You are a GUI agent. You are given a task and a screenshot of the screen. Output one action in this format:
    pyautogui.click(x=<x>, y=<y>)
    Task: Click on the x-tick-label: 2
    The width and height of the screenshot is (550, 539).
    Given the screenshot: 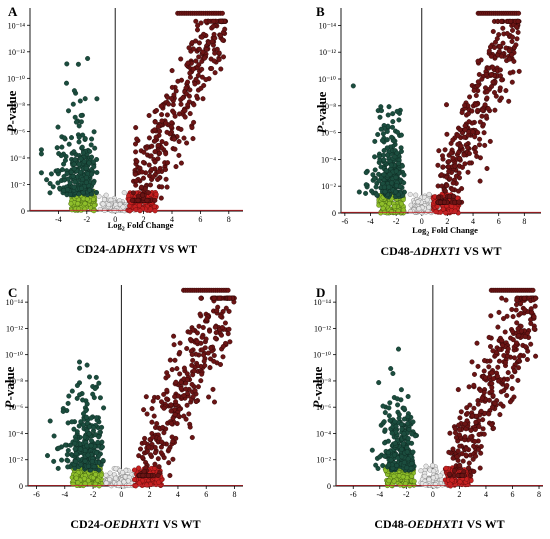 What is the action you would take?
    pyautogui.click(x=150, y=494)
    